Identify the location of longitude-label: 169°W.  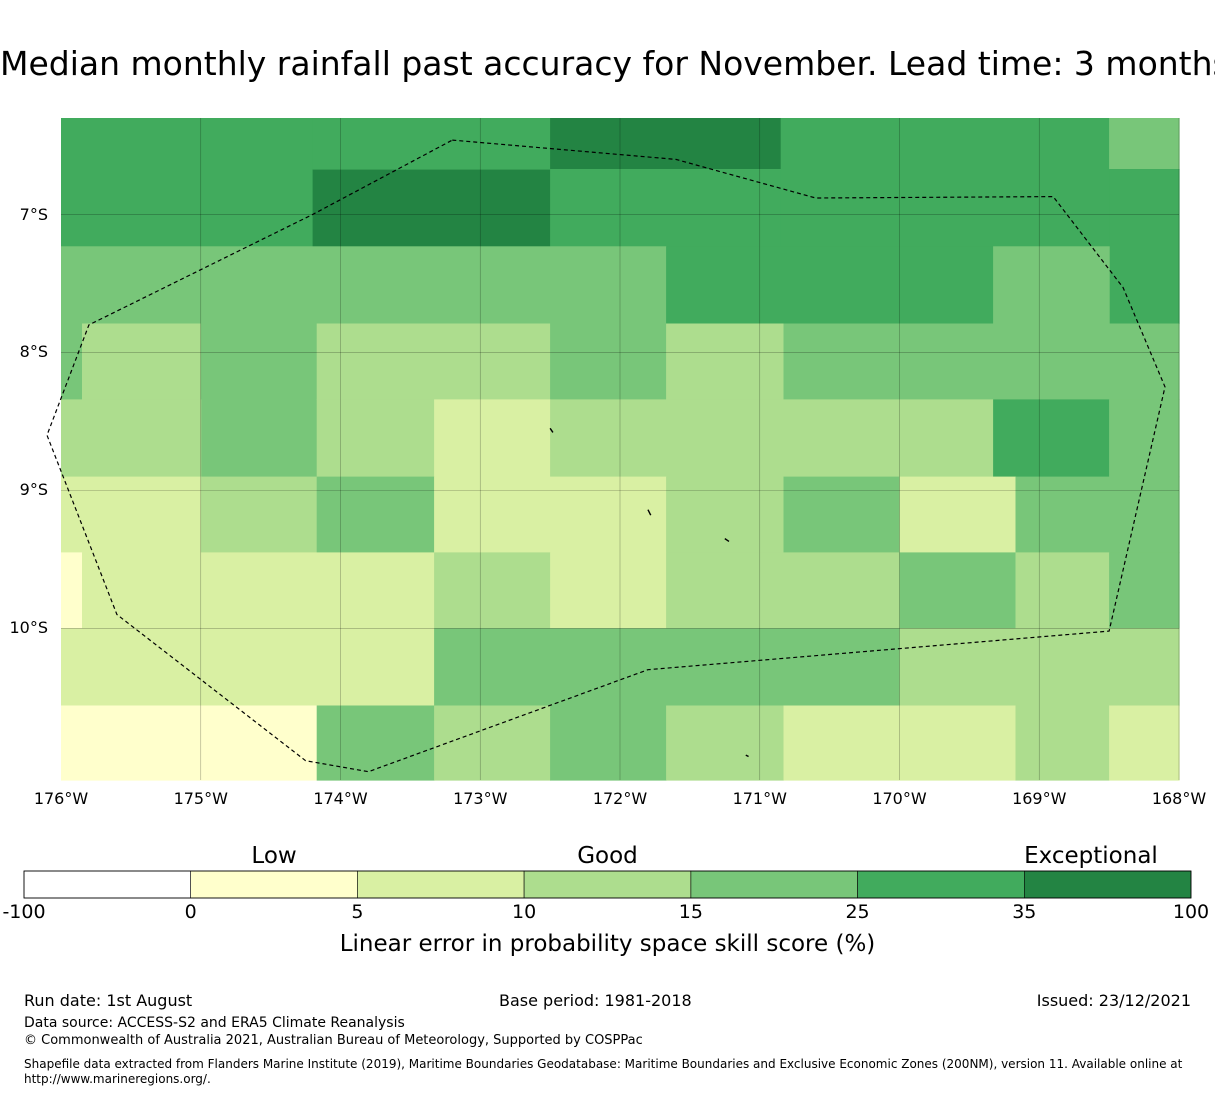
(1039, 798).